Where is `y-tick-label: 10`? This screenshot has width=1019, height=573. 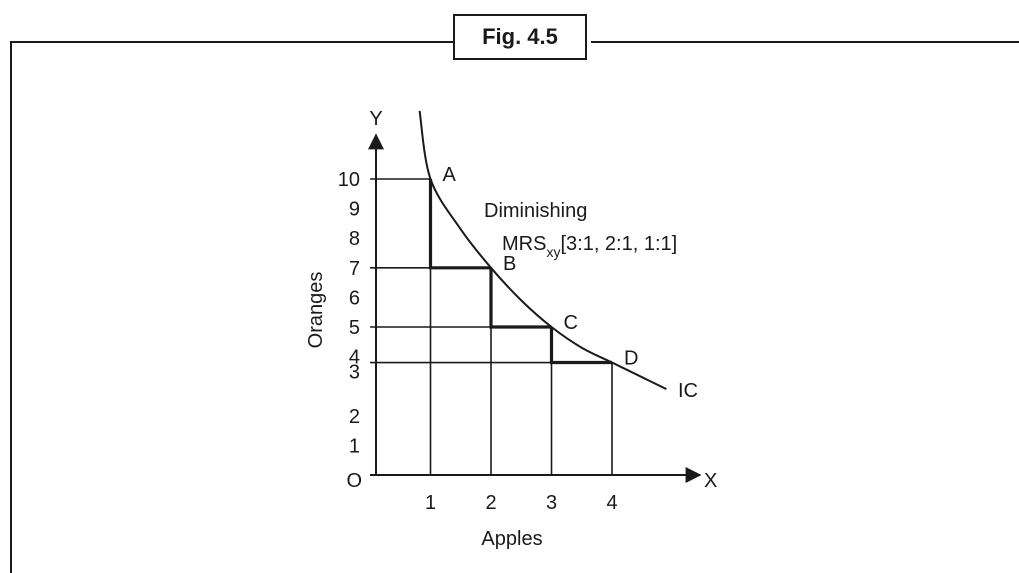 y-tick-label: 10 is located at coordinates (349, 180).